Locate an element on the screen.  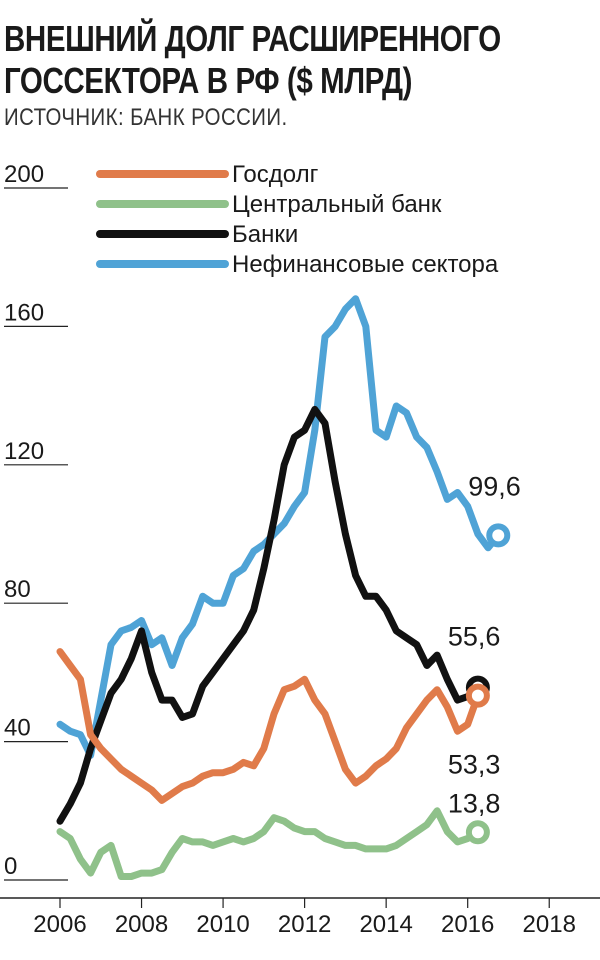
chart-title-line-1: ВНЕШНИЙ ДОЛГ РАСШИРЕННОГО is located at coordinates (252, 38).